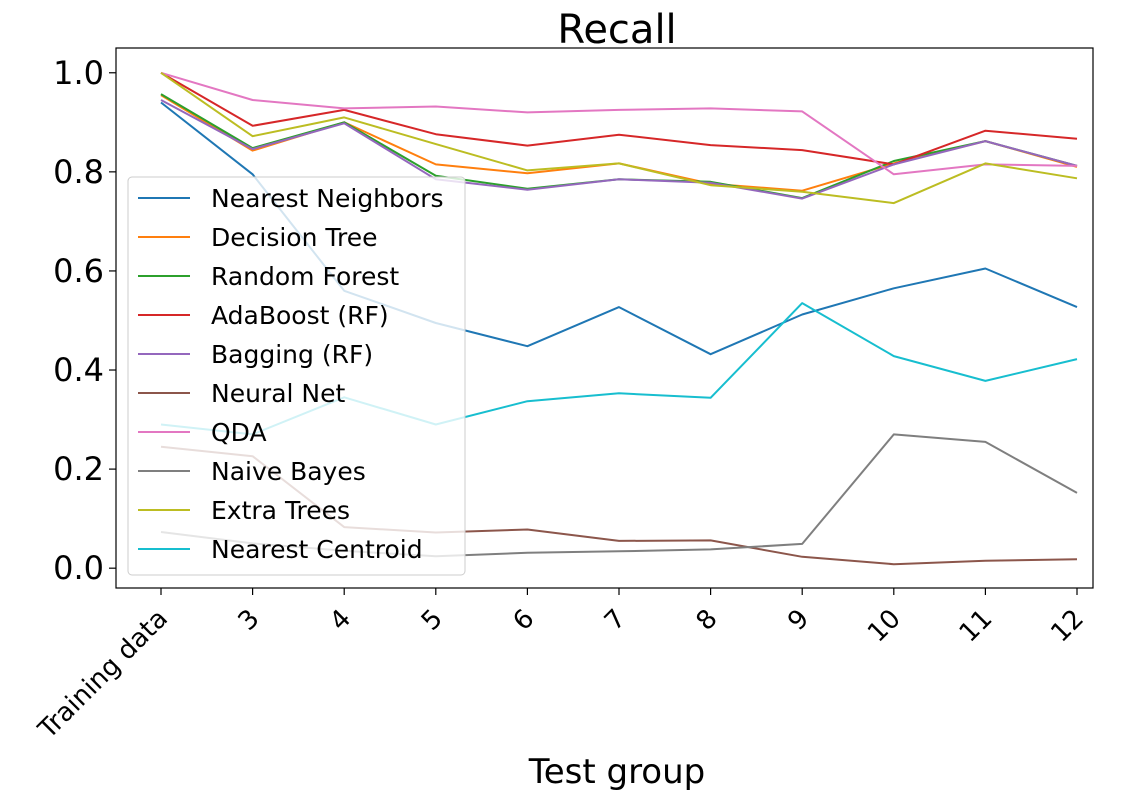  What do you see at coordinates (78, 370) in the screenshot?
I see `y-tick-label: 0.4` at bounding box center [78, 370].